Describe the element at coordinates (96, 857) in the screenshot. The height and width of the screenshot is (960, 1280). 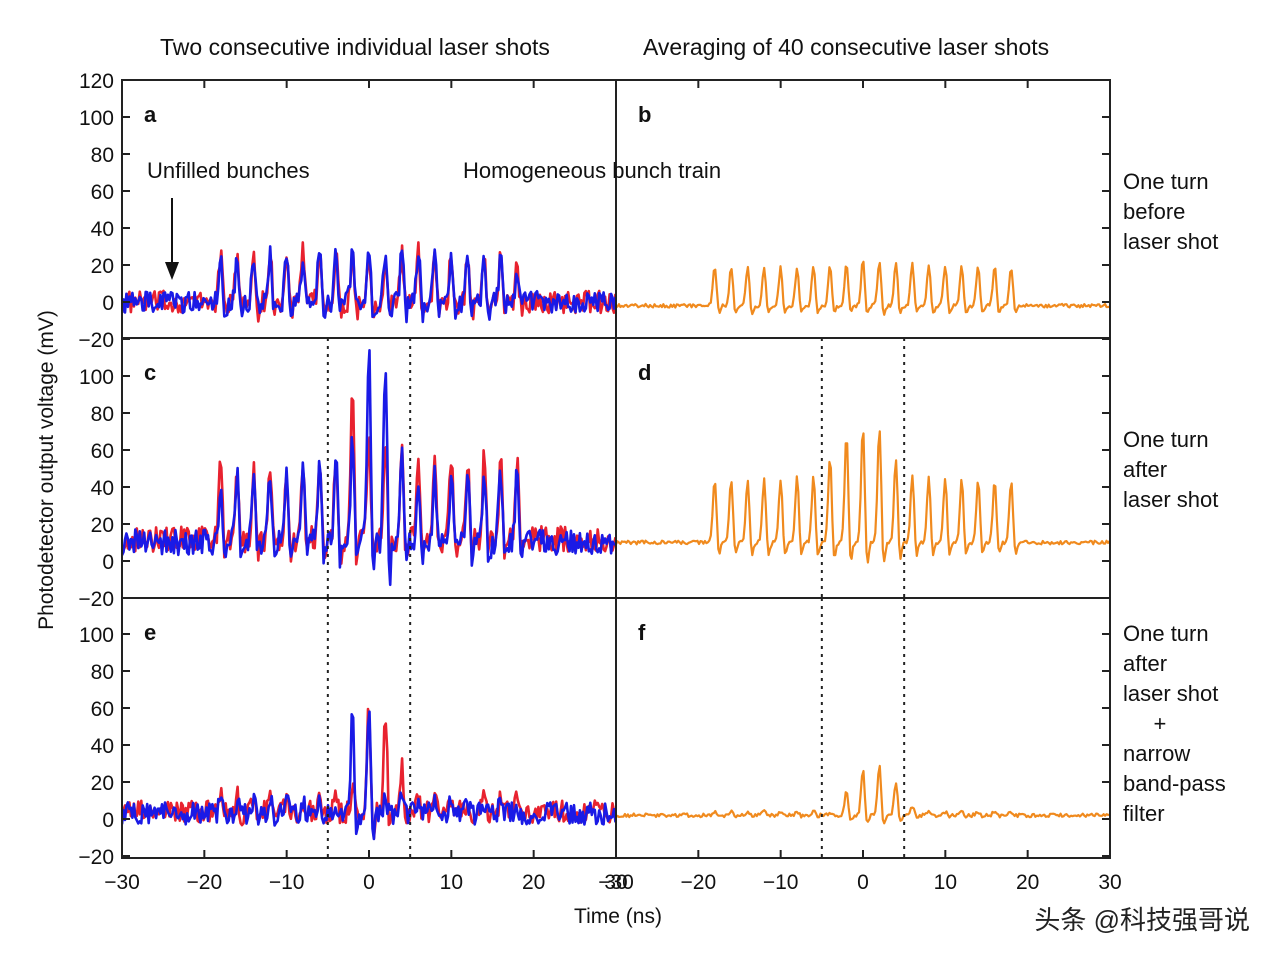
I see `y-tick-label-row3-6: −20` at that location.